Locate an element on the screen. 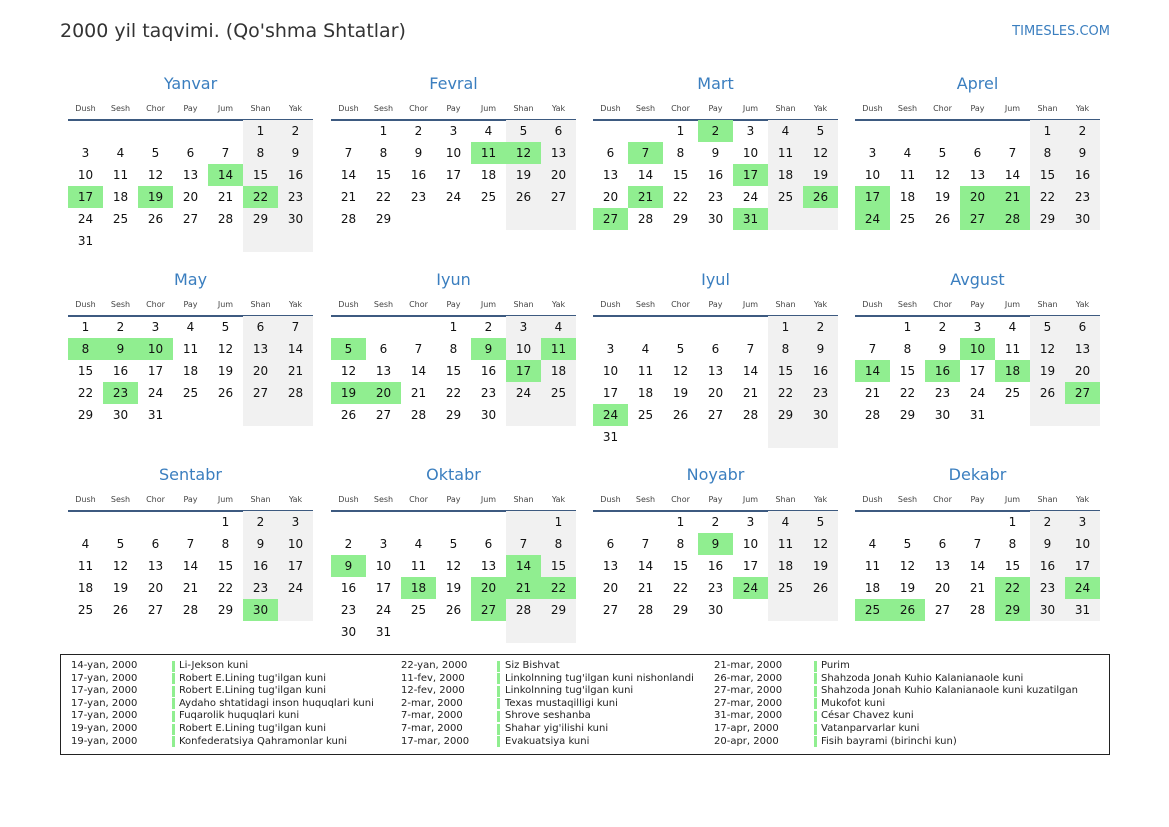 The image size is (1169, 827). month-name: Avgust is located at coordinates (977, 279).